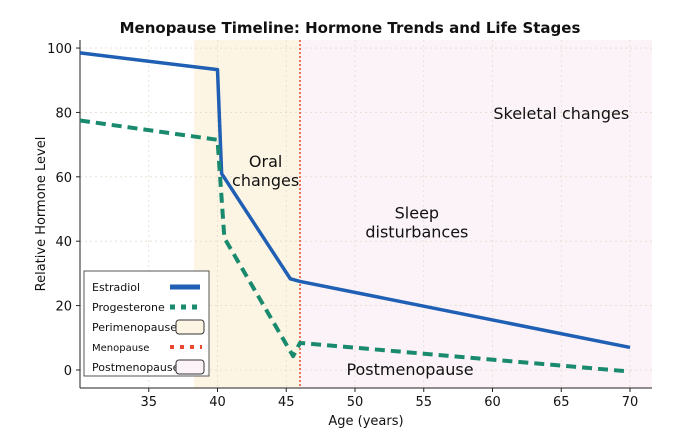  I want to click on y-axis-label: Relative Hormone Level, so click(41, 214).